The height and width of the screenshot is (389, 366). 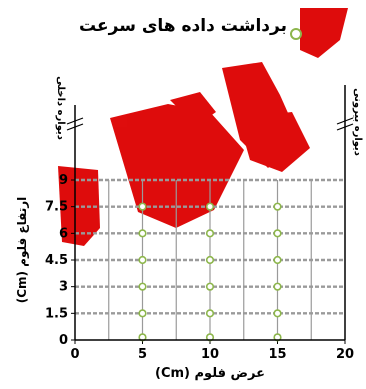 I want to click on x-tick-label: 20, so click(x=345, y=354).